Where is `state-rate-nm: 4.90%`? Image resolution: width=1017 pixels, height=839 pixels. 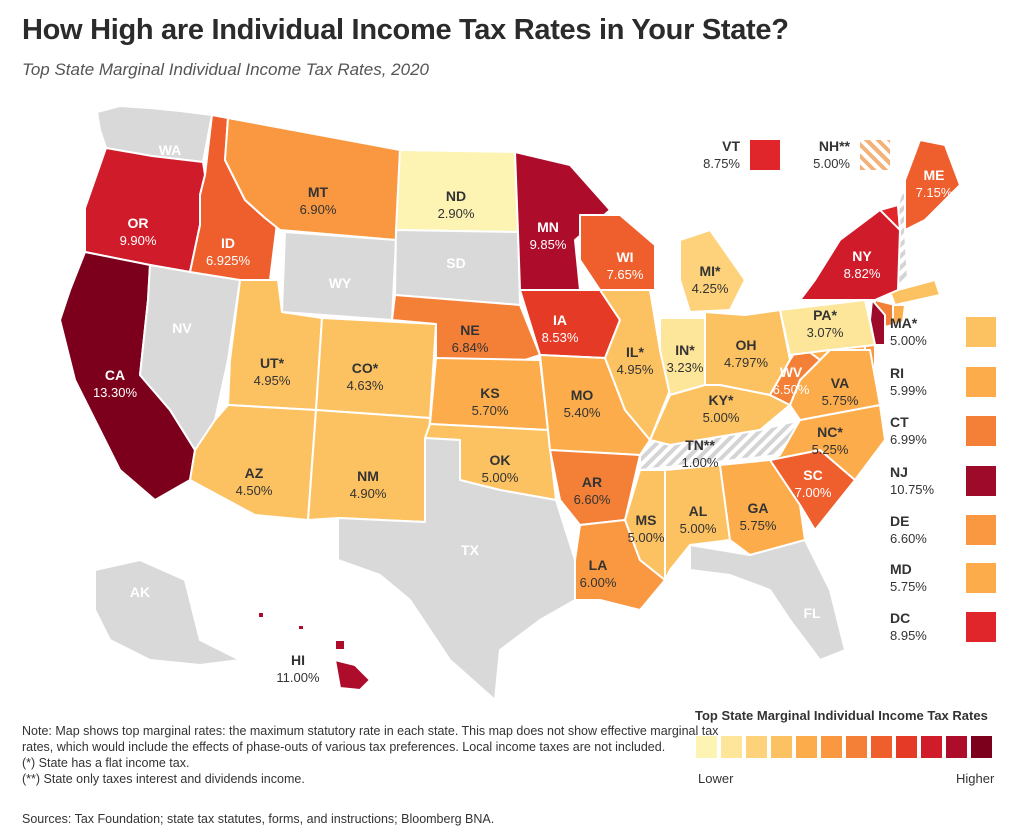 state-rate-nm: 4.90% is located at coordinates (368, 493).